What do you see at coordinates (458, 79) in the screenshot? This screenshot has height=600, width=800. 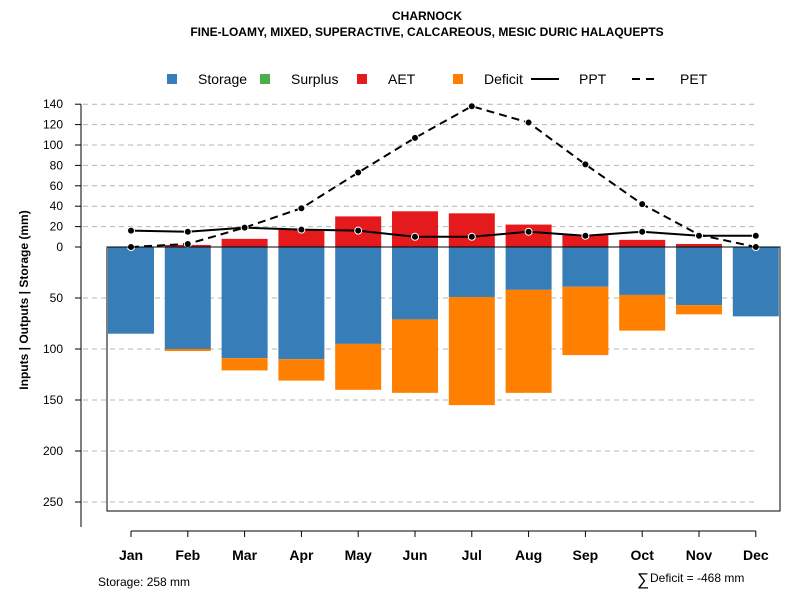 I see `deficit-legend-swatch` at bounding box center [458, 79].